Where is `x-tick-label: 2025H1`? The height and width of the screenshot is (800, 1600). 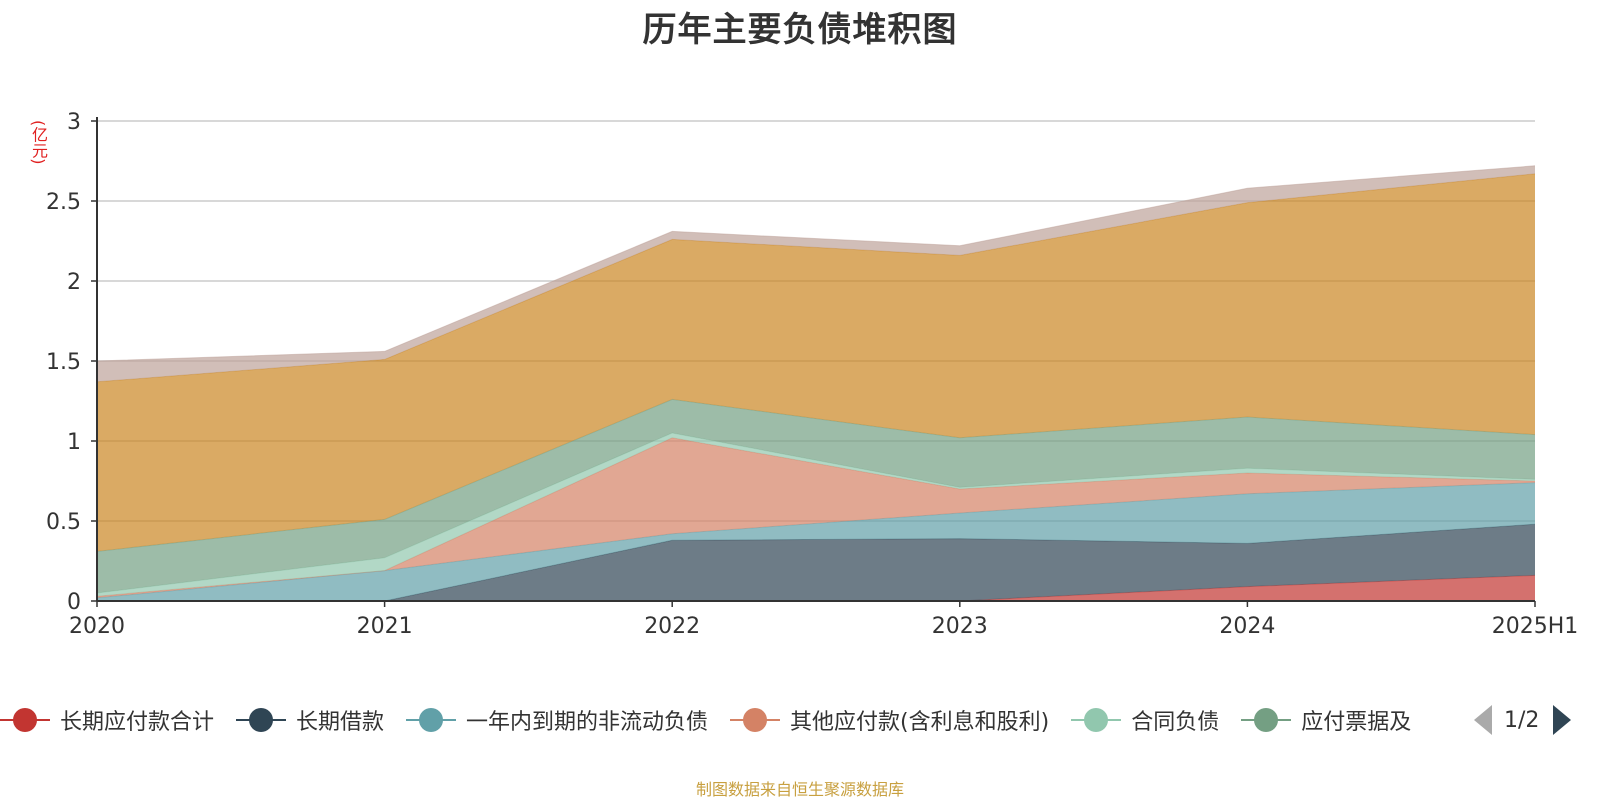
x-tick-label: 2025H1 is located at coordinates (1535, 626).